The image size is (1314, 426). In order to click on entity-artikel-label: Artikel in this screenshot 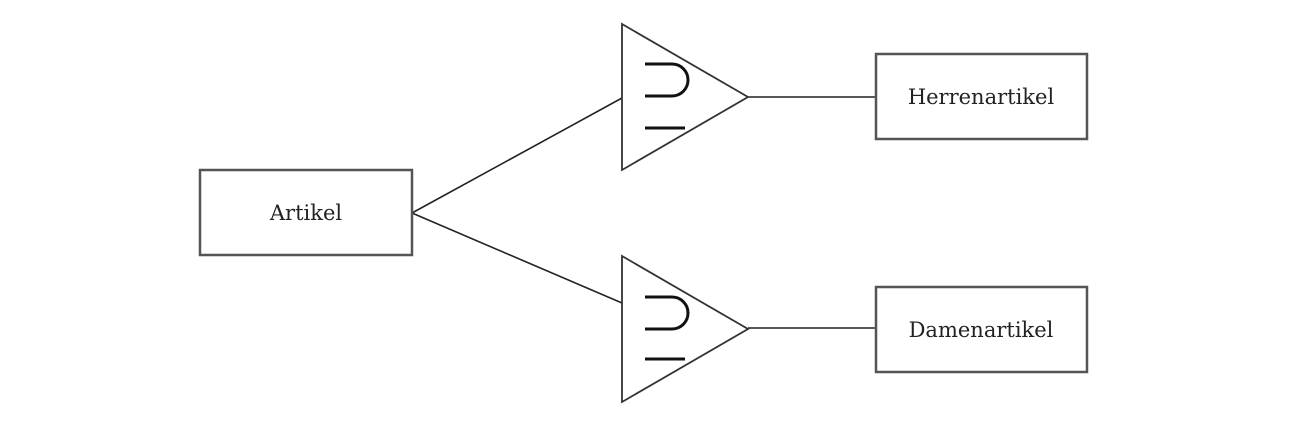, I will do `click(306, 213)`.